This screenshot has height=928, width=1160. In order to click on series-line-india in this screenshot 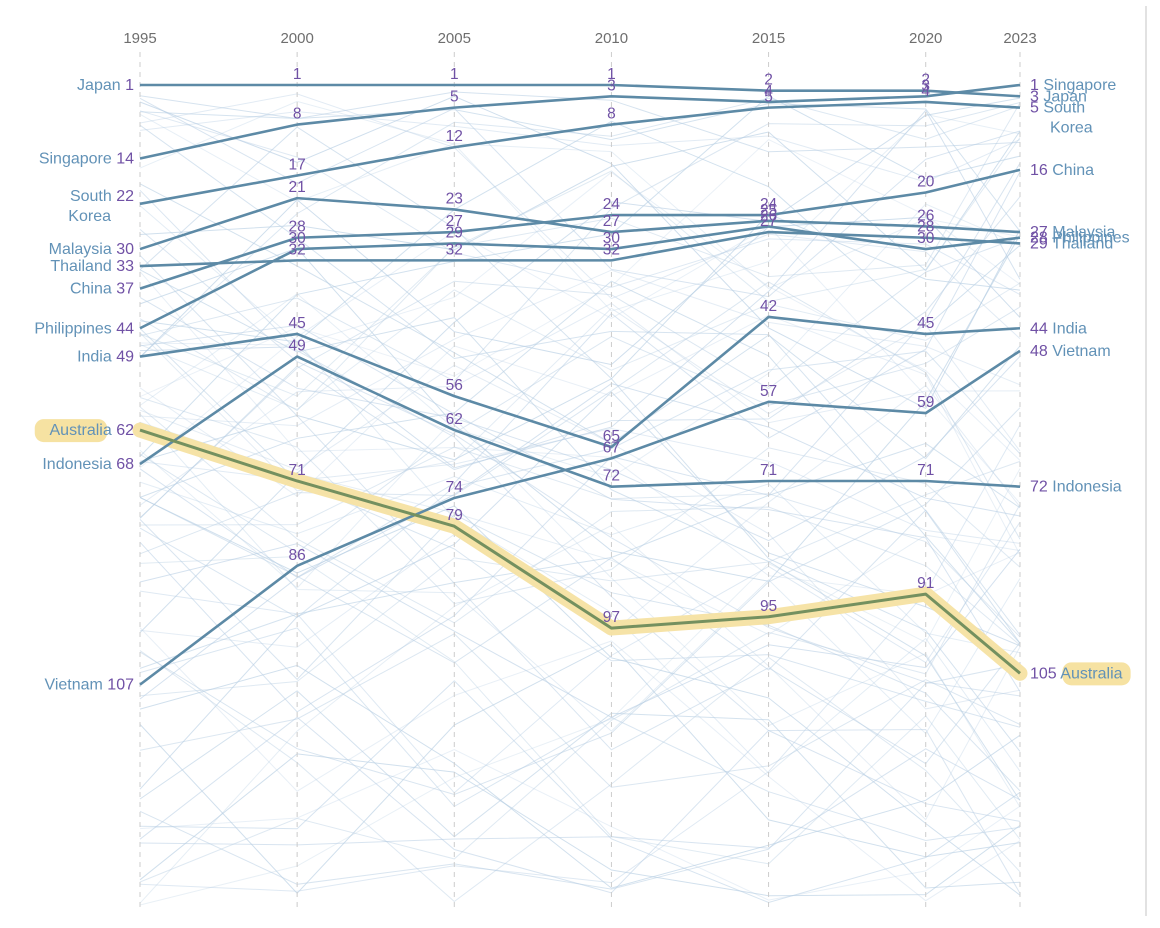, I will do `click(580, 382)`.